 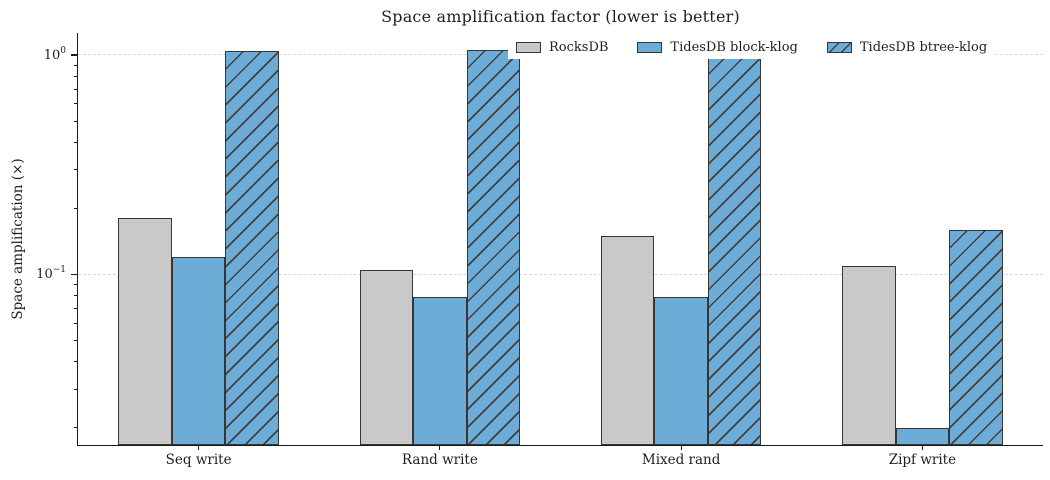 I want to click on legend-item-tidesdb-btree-klog: TidesDB btree-klog, so click(x=907, y=47).